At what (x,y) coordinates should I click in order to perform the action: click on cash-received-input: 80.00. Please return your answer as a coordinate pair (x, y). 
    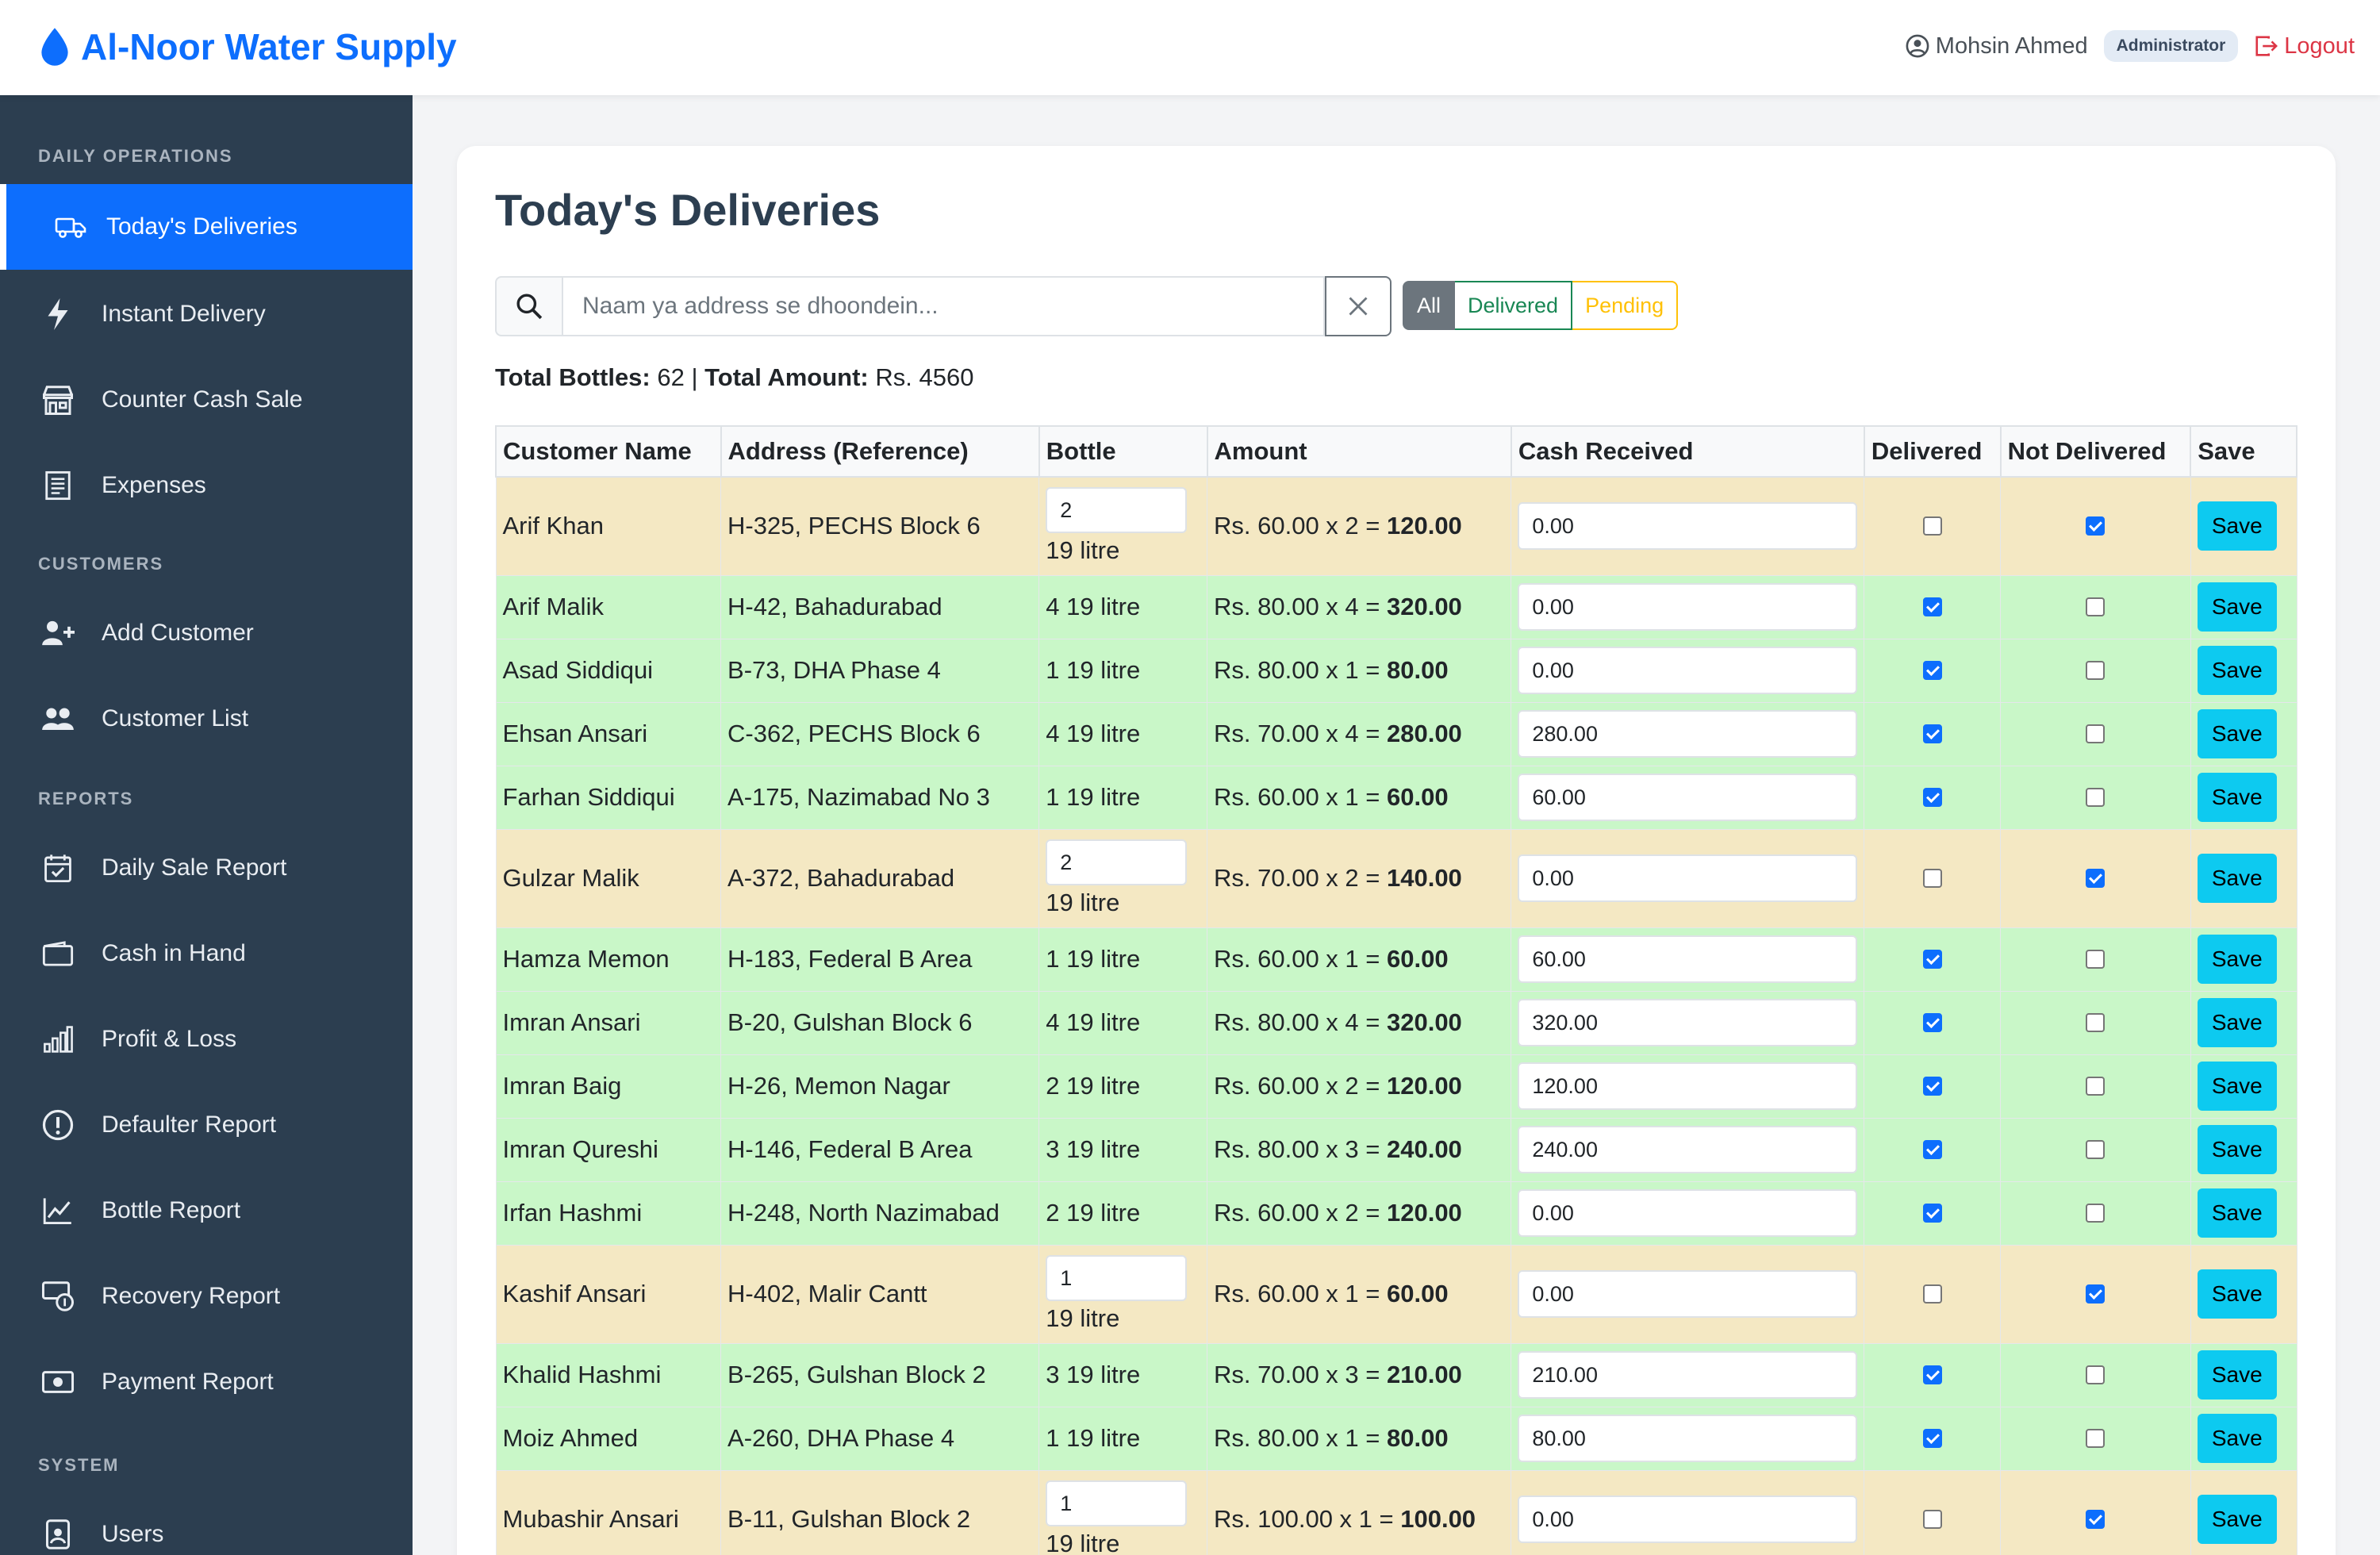
    Looking at the image, I should click on (1688, 1439).